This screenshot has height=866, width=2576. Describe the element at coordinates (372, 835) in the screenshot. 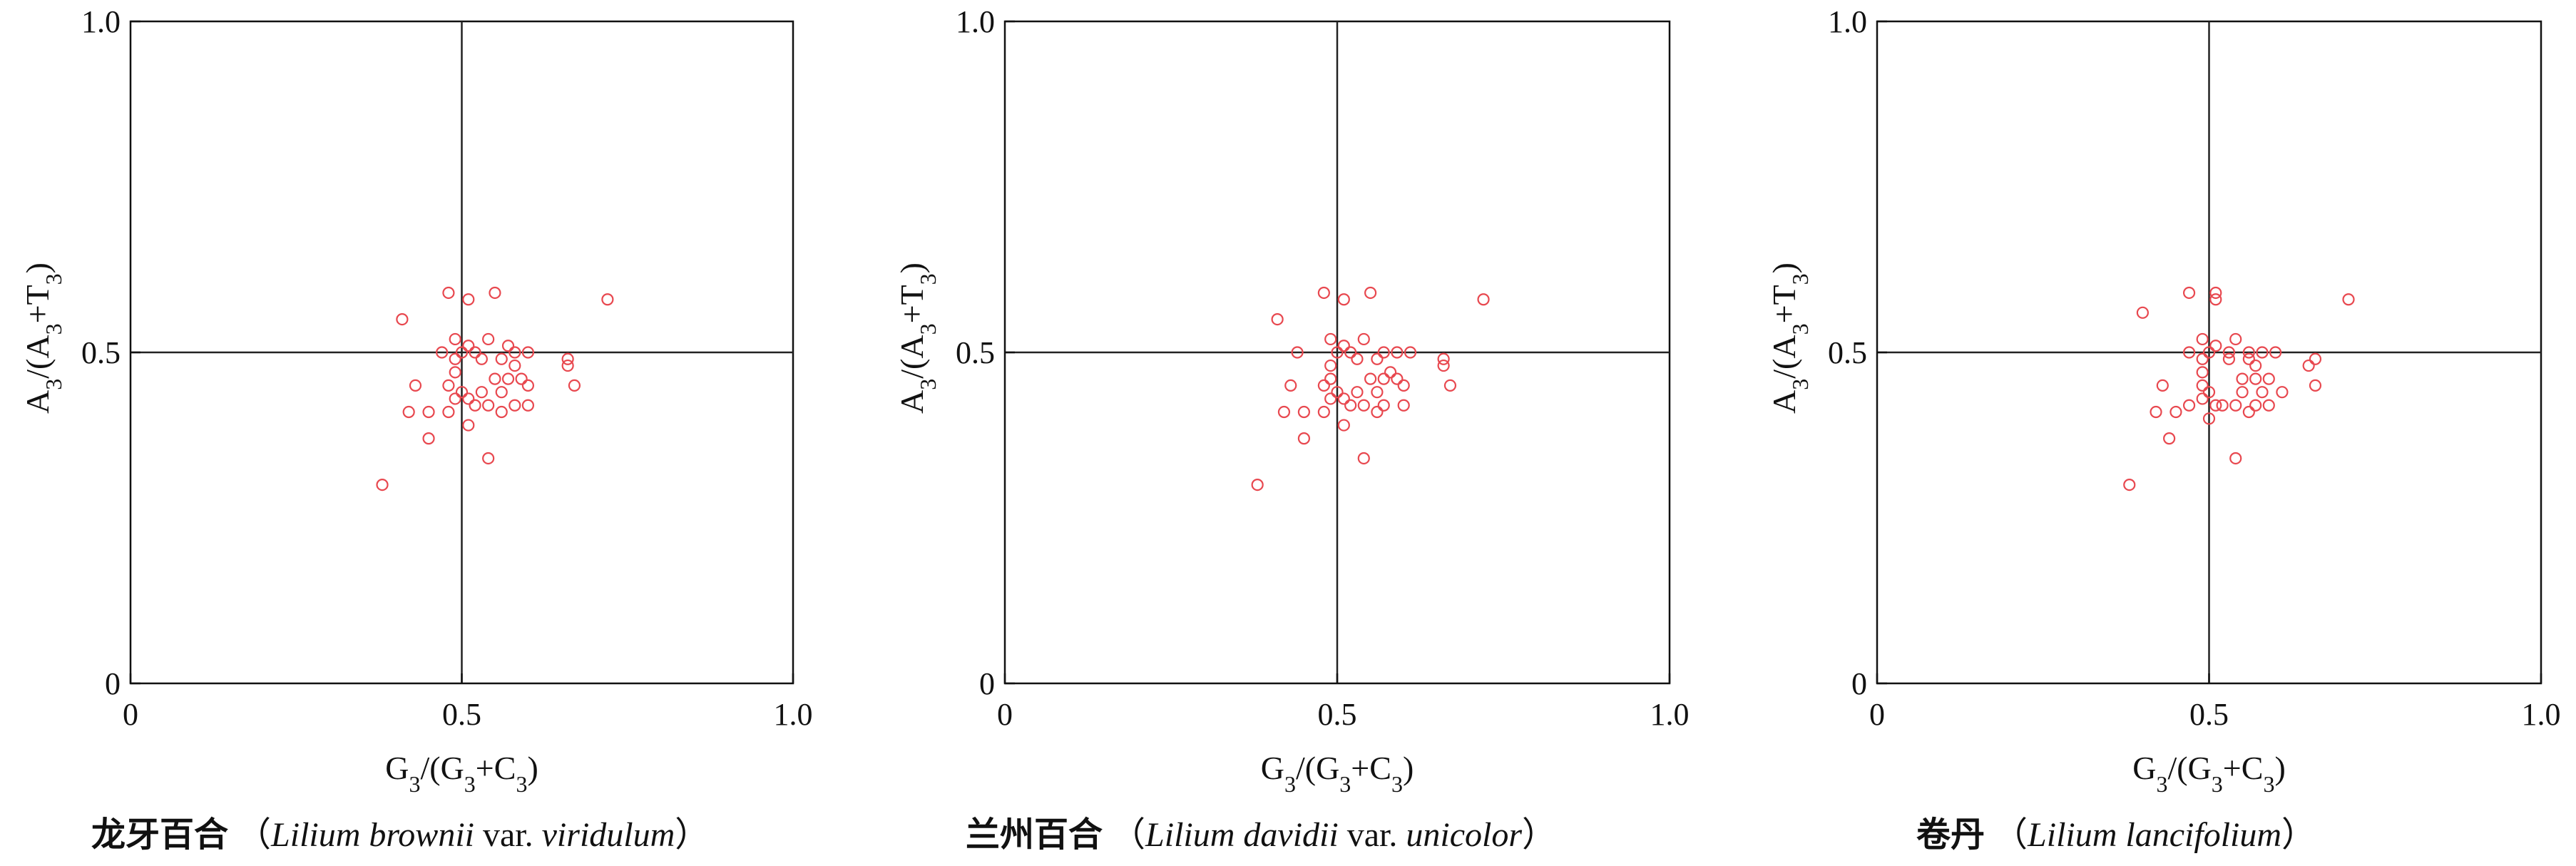

I see `caption-latin-name: Lilium brownii` at that location.